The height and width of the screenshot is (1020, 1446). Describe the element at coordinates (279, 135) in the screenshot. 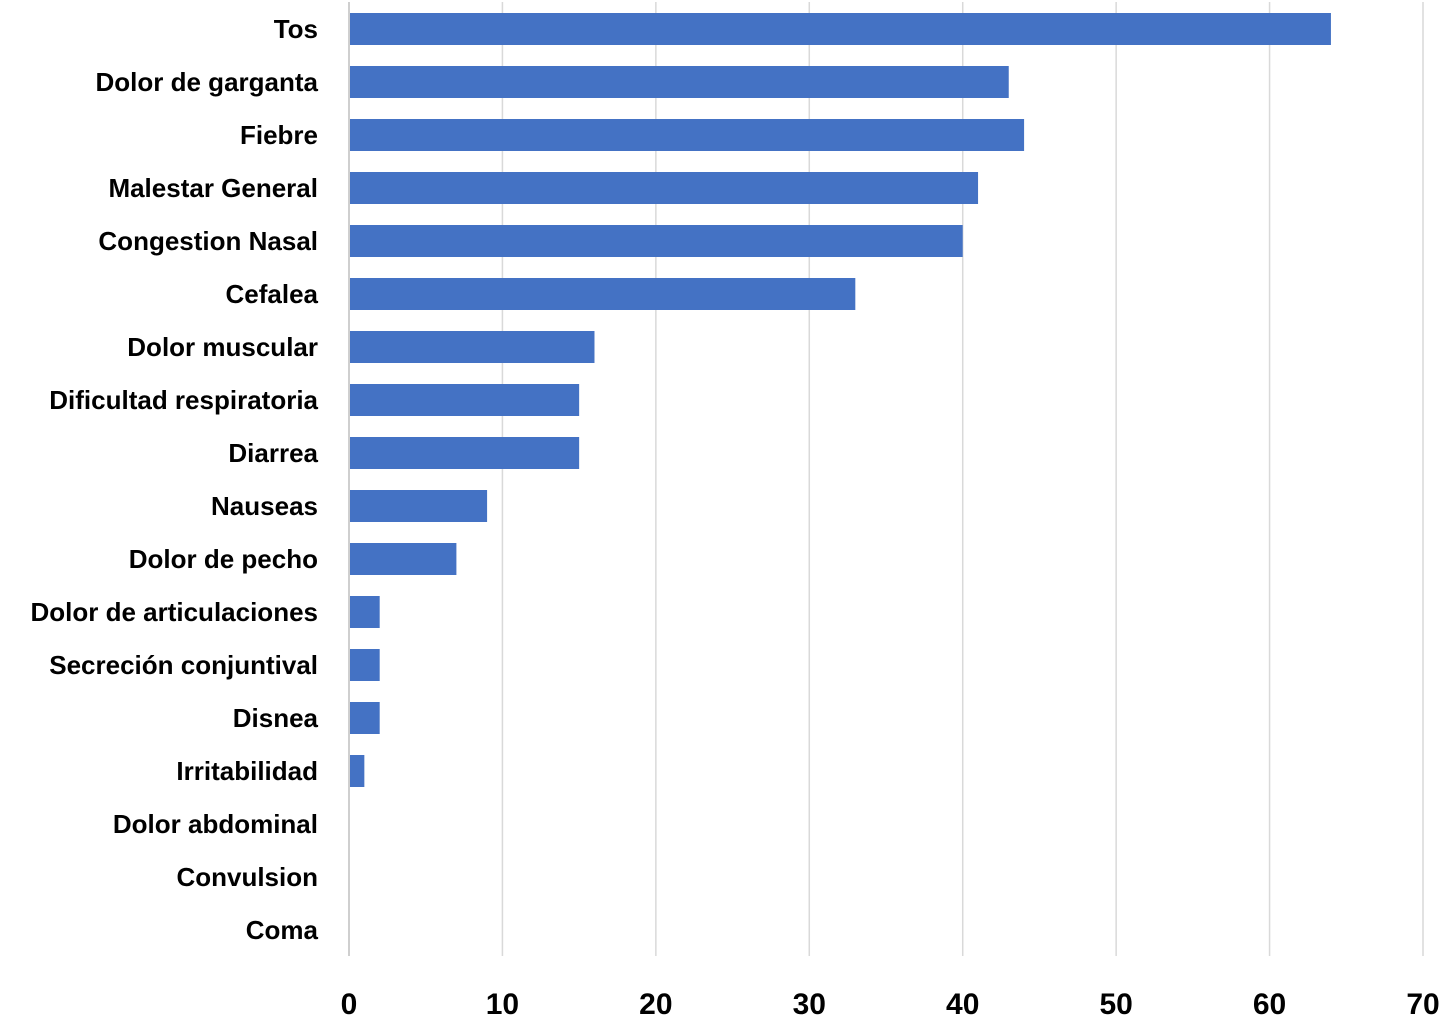

I see `category-label: Fiebre` at that location.